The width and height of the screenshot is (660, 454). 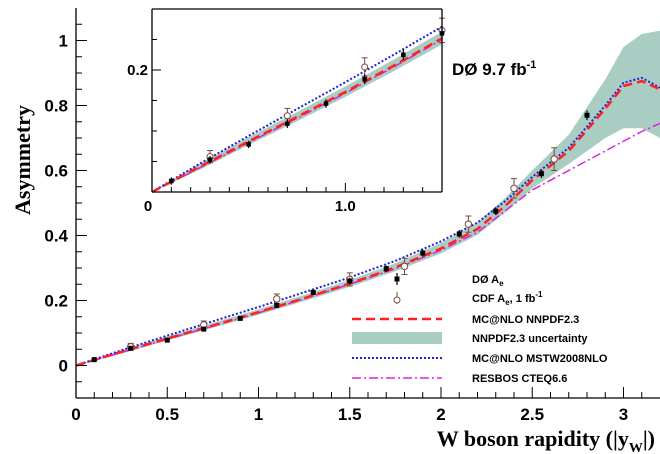 What do you see at coordinates (350, 414) in the screenshot?
I see `x-tick-label: 1.5` at bounding box center [350, 414].